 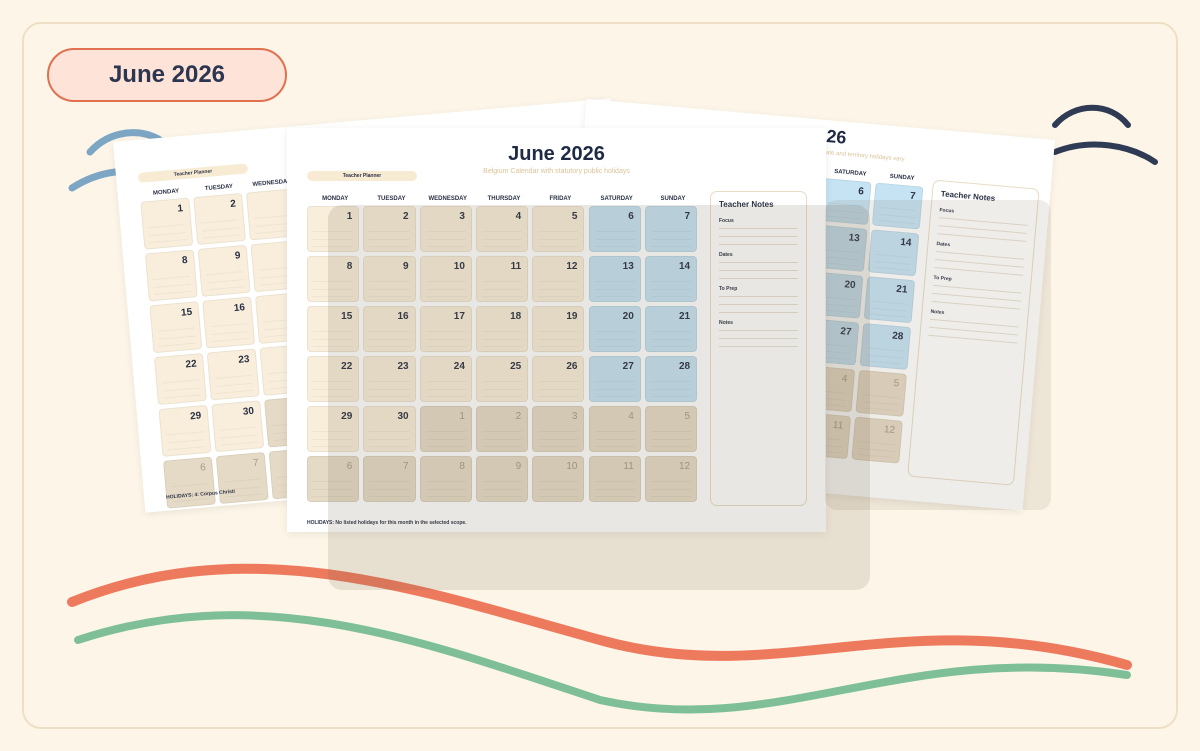 I want to click on day-cell: 5, so click(x=558, y=229).